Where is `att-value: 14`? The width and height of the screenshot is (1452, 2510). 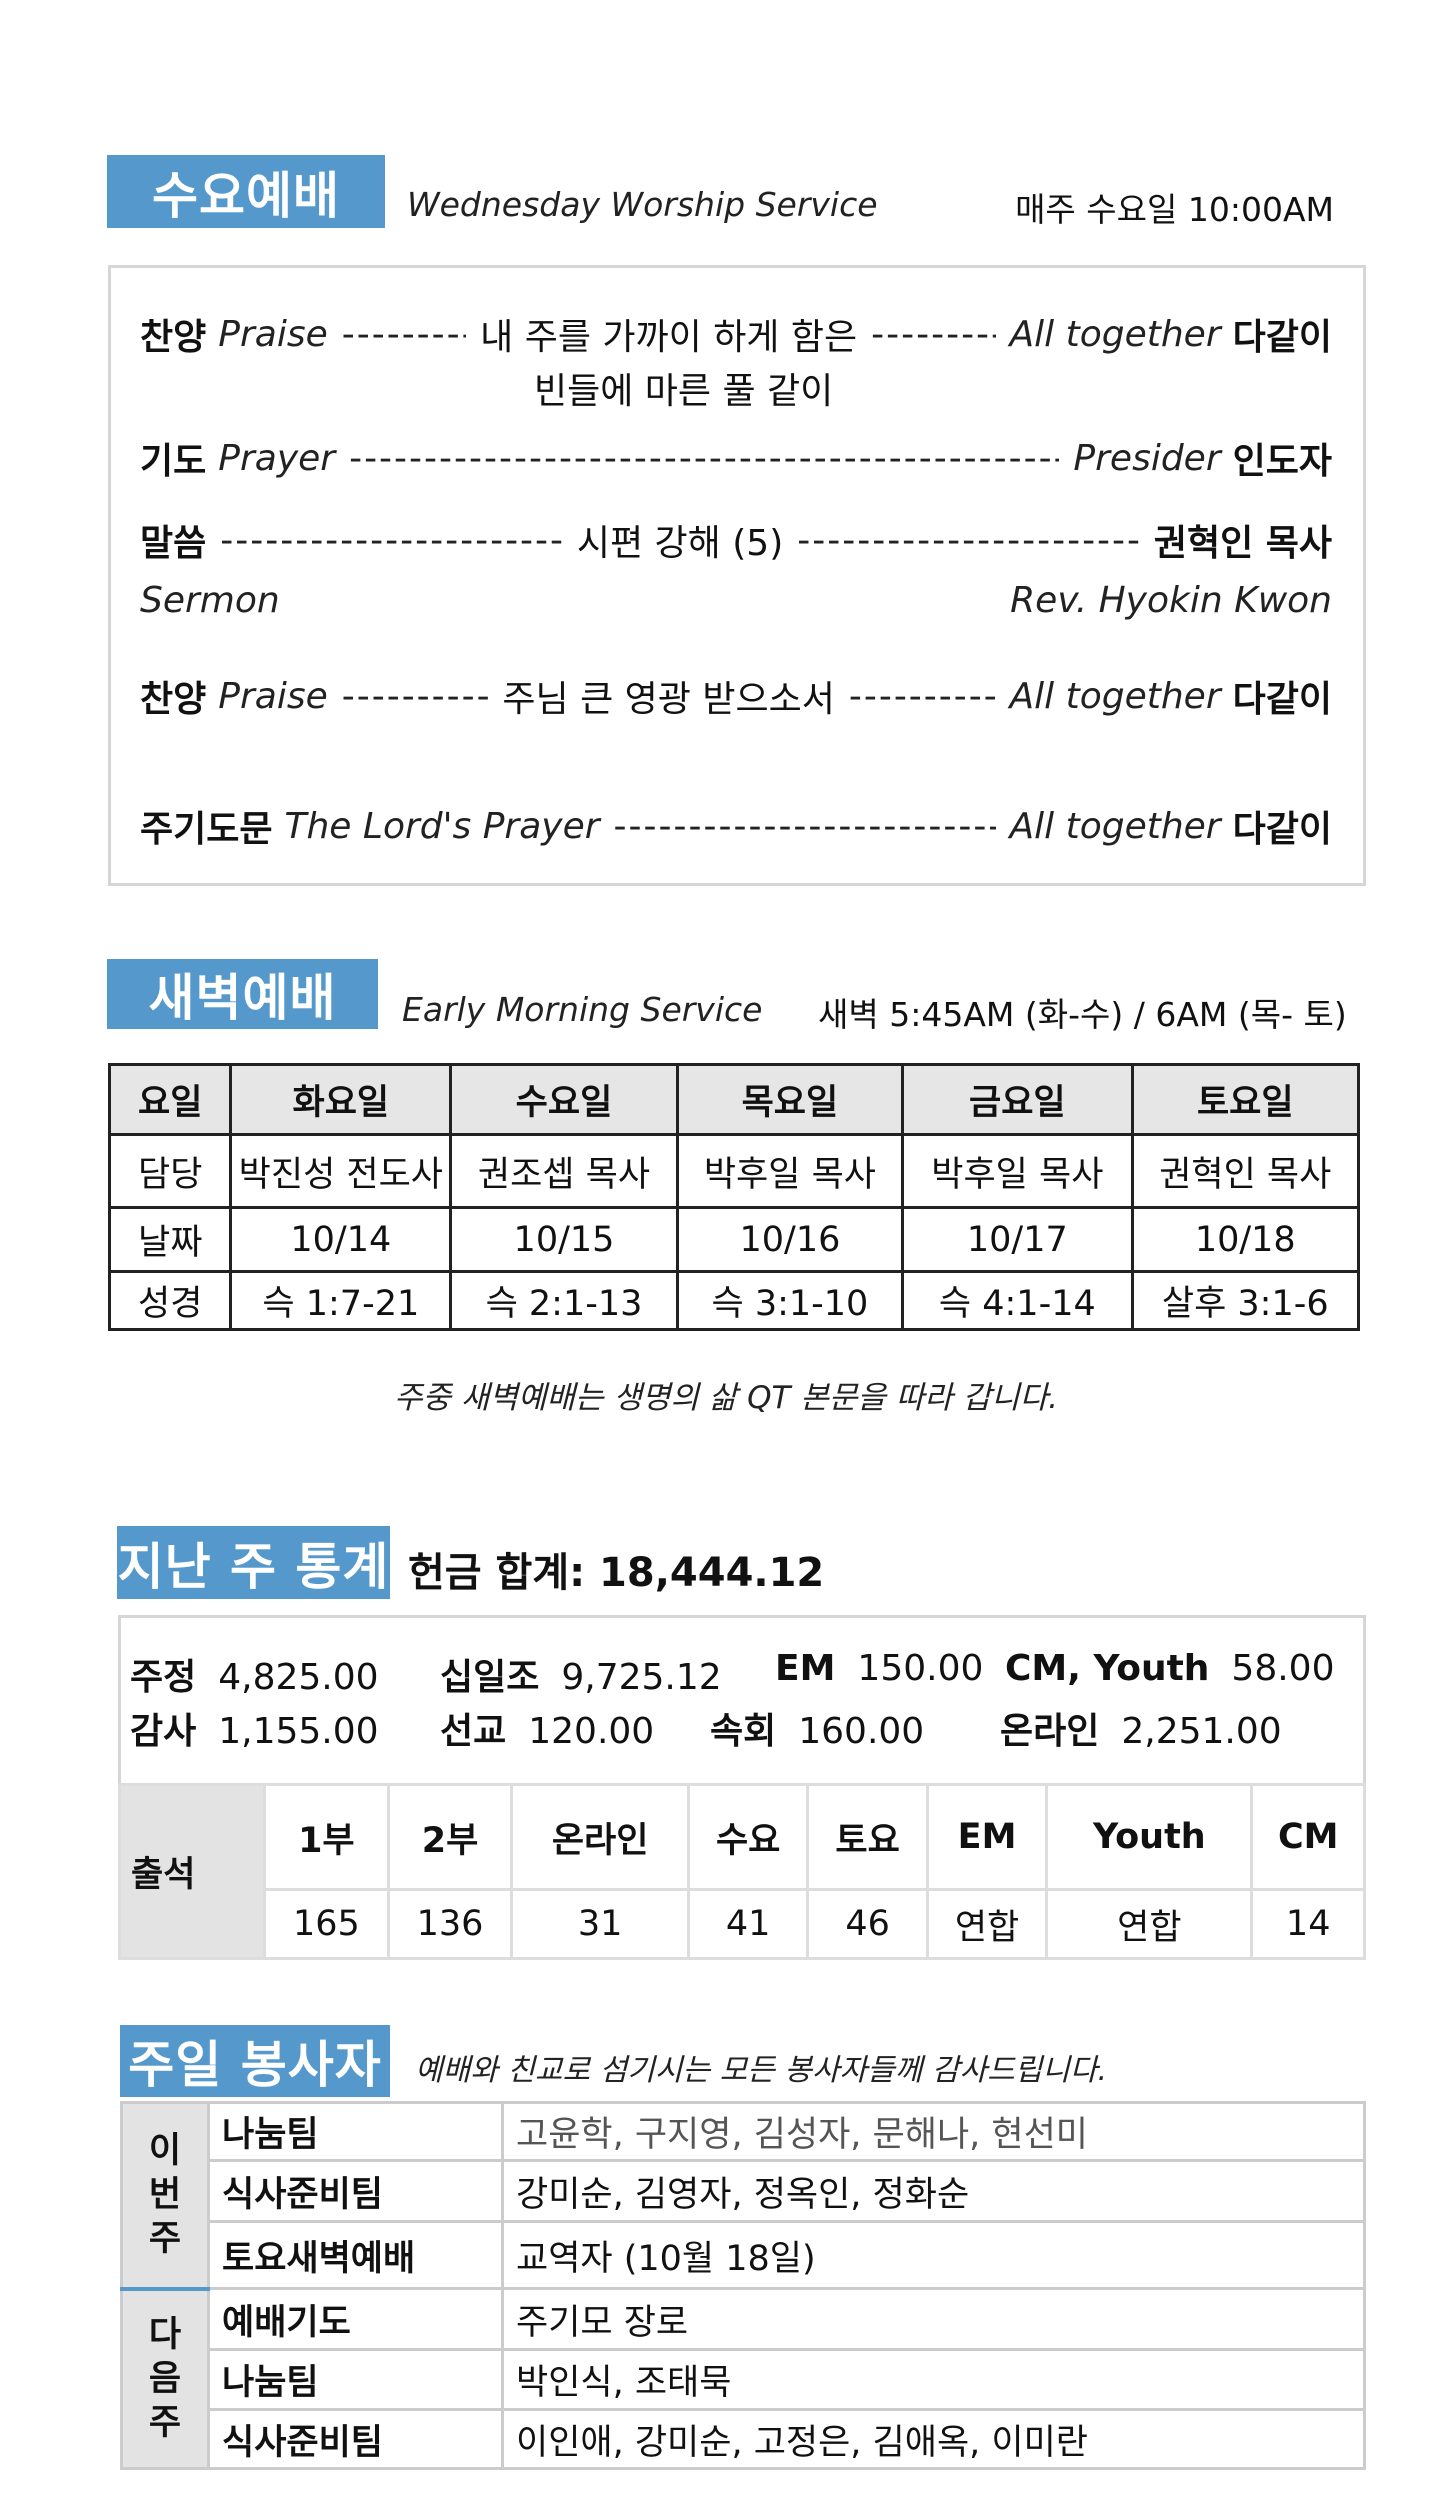
att-value: 14 is located at coordinates (1308, 1924).